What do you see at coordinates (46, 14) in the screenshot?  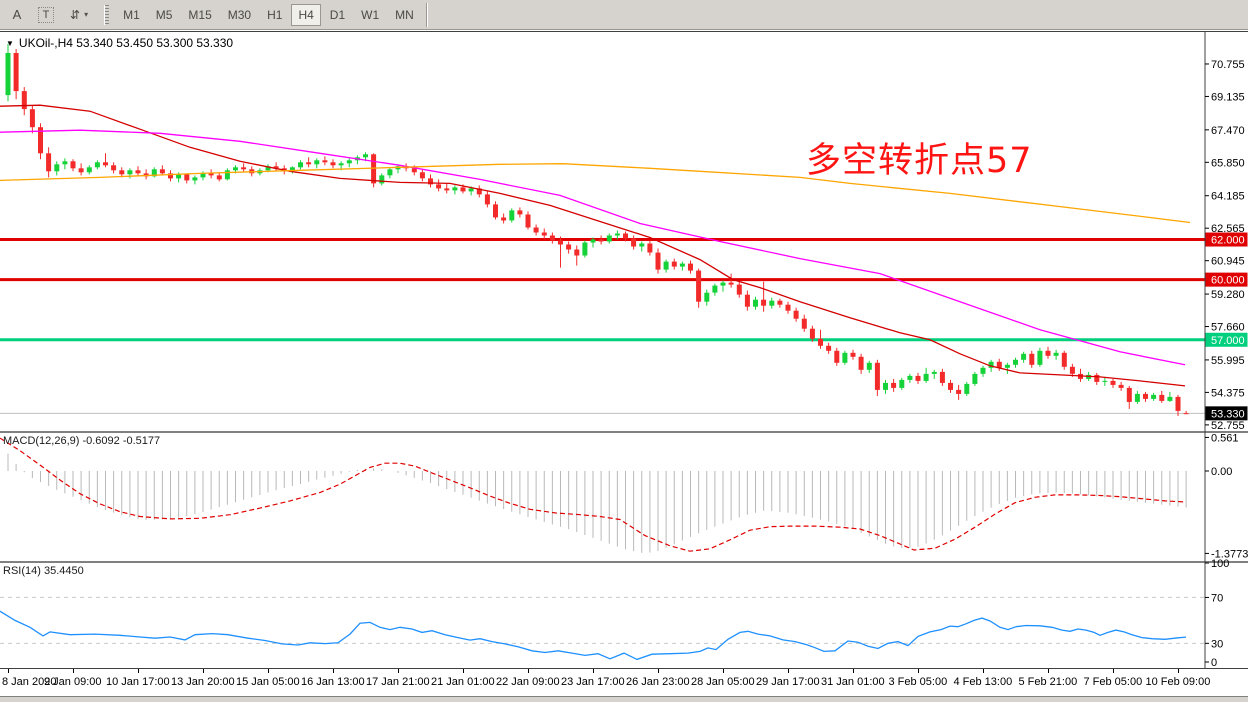 I see `text-label-tool-button: T` at bounding box center [46, 14].